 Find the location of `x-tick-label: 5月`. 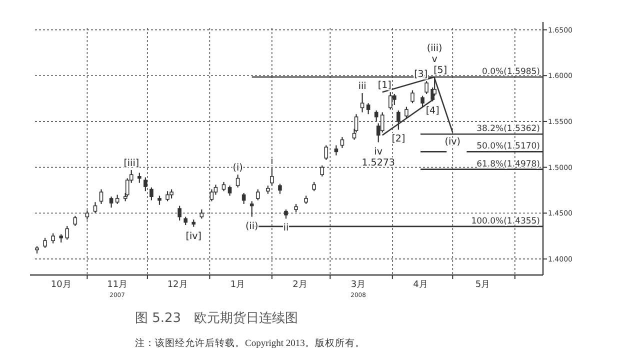

x-tick-label: 5月 is located at coordinates (482, 285).